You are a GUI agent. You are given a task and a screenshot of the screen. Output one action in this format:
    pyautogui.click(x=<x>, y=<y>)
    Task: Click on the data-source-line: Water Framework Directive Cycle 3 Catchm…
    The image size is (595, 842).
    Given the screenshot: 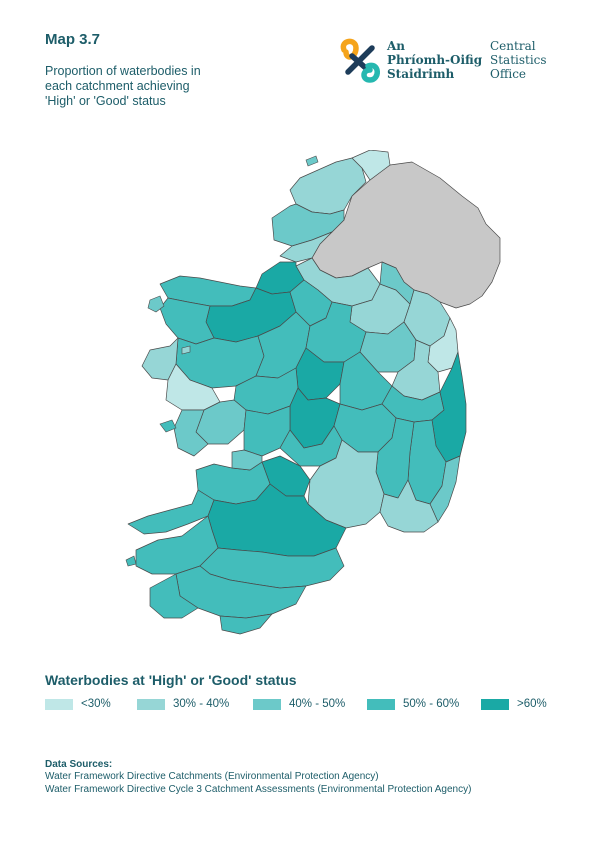 What is the action you would take?
    pyautogui.click(x=258, y=789)
    